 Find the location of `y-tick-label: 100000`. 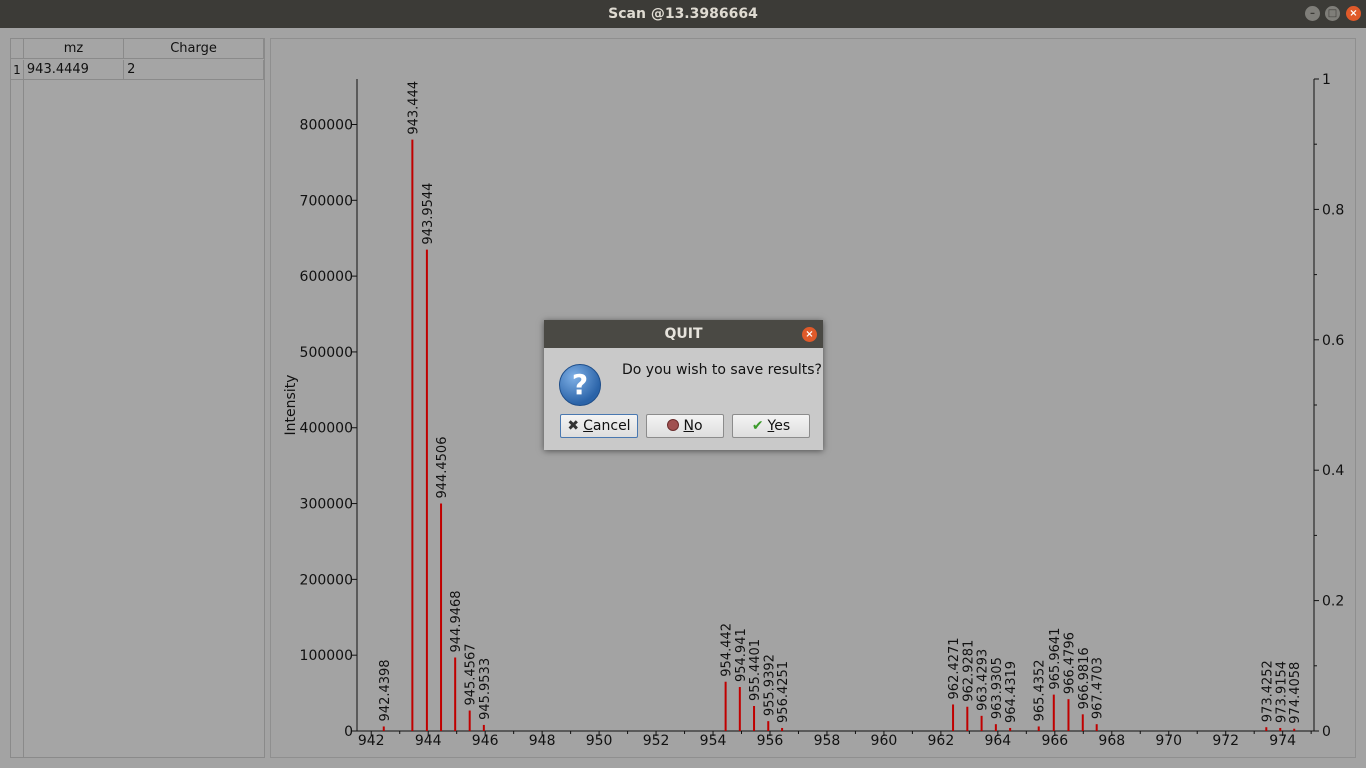

y-tick-label: 100000 is located at coordinates (326, 656).